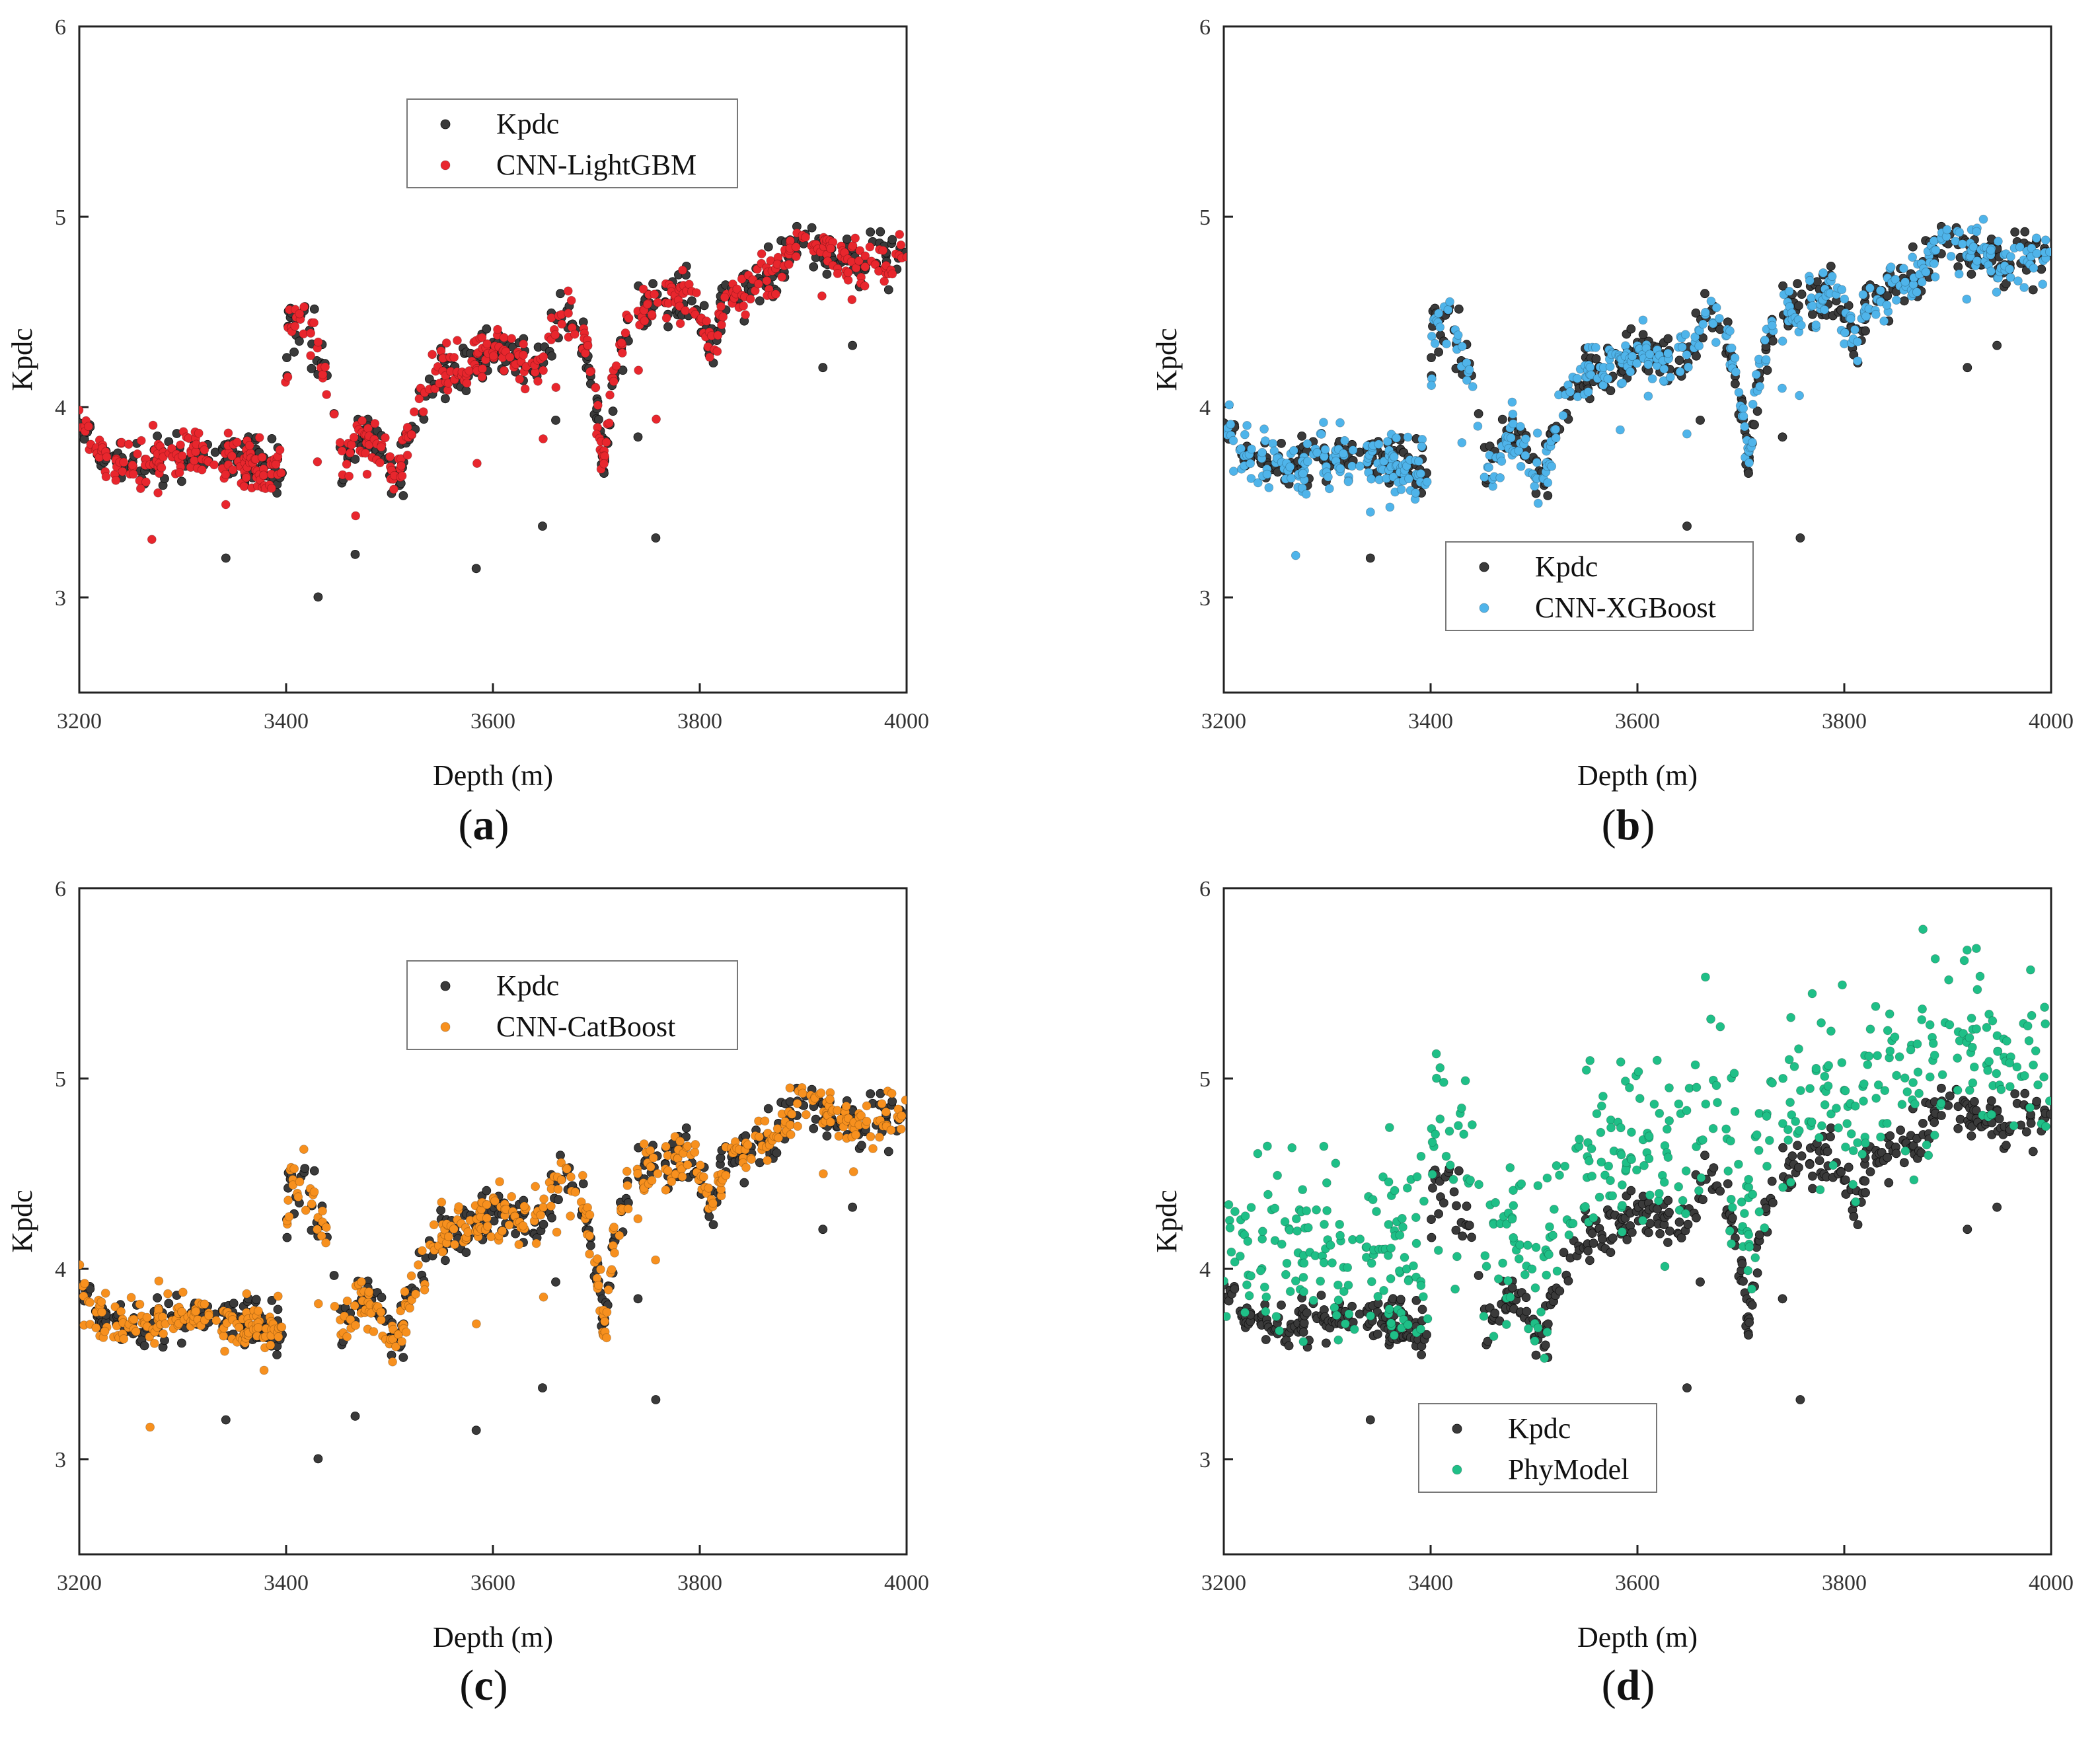 The image size is (2100, 1744). Describe the element at coordinates (2051, 1583) in the screenshot. I see `x-tick-label: 4000` at that location.